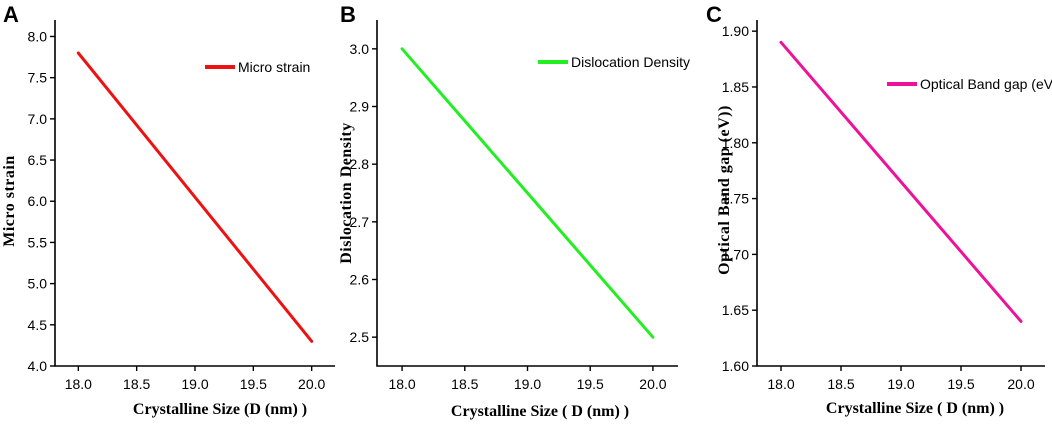 This screenshot has height=428, width=1052. What do you see at coordinates (986, 84) in the screenshot?
I see `optical-band-gap-legend-label: Optical Band gap (eV)` at bounding box center [986, 84].